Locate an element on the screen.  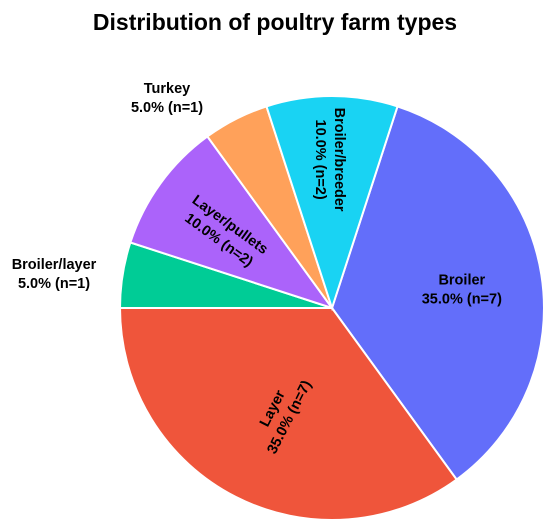
slice-label-value: 10.0% (n=2) is located at coordinates (320, 159).